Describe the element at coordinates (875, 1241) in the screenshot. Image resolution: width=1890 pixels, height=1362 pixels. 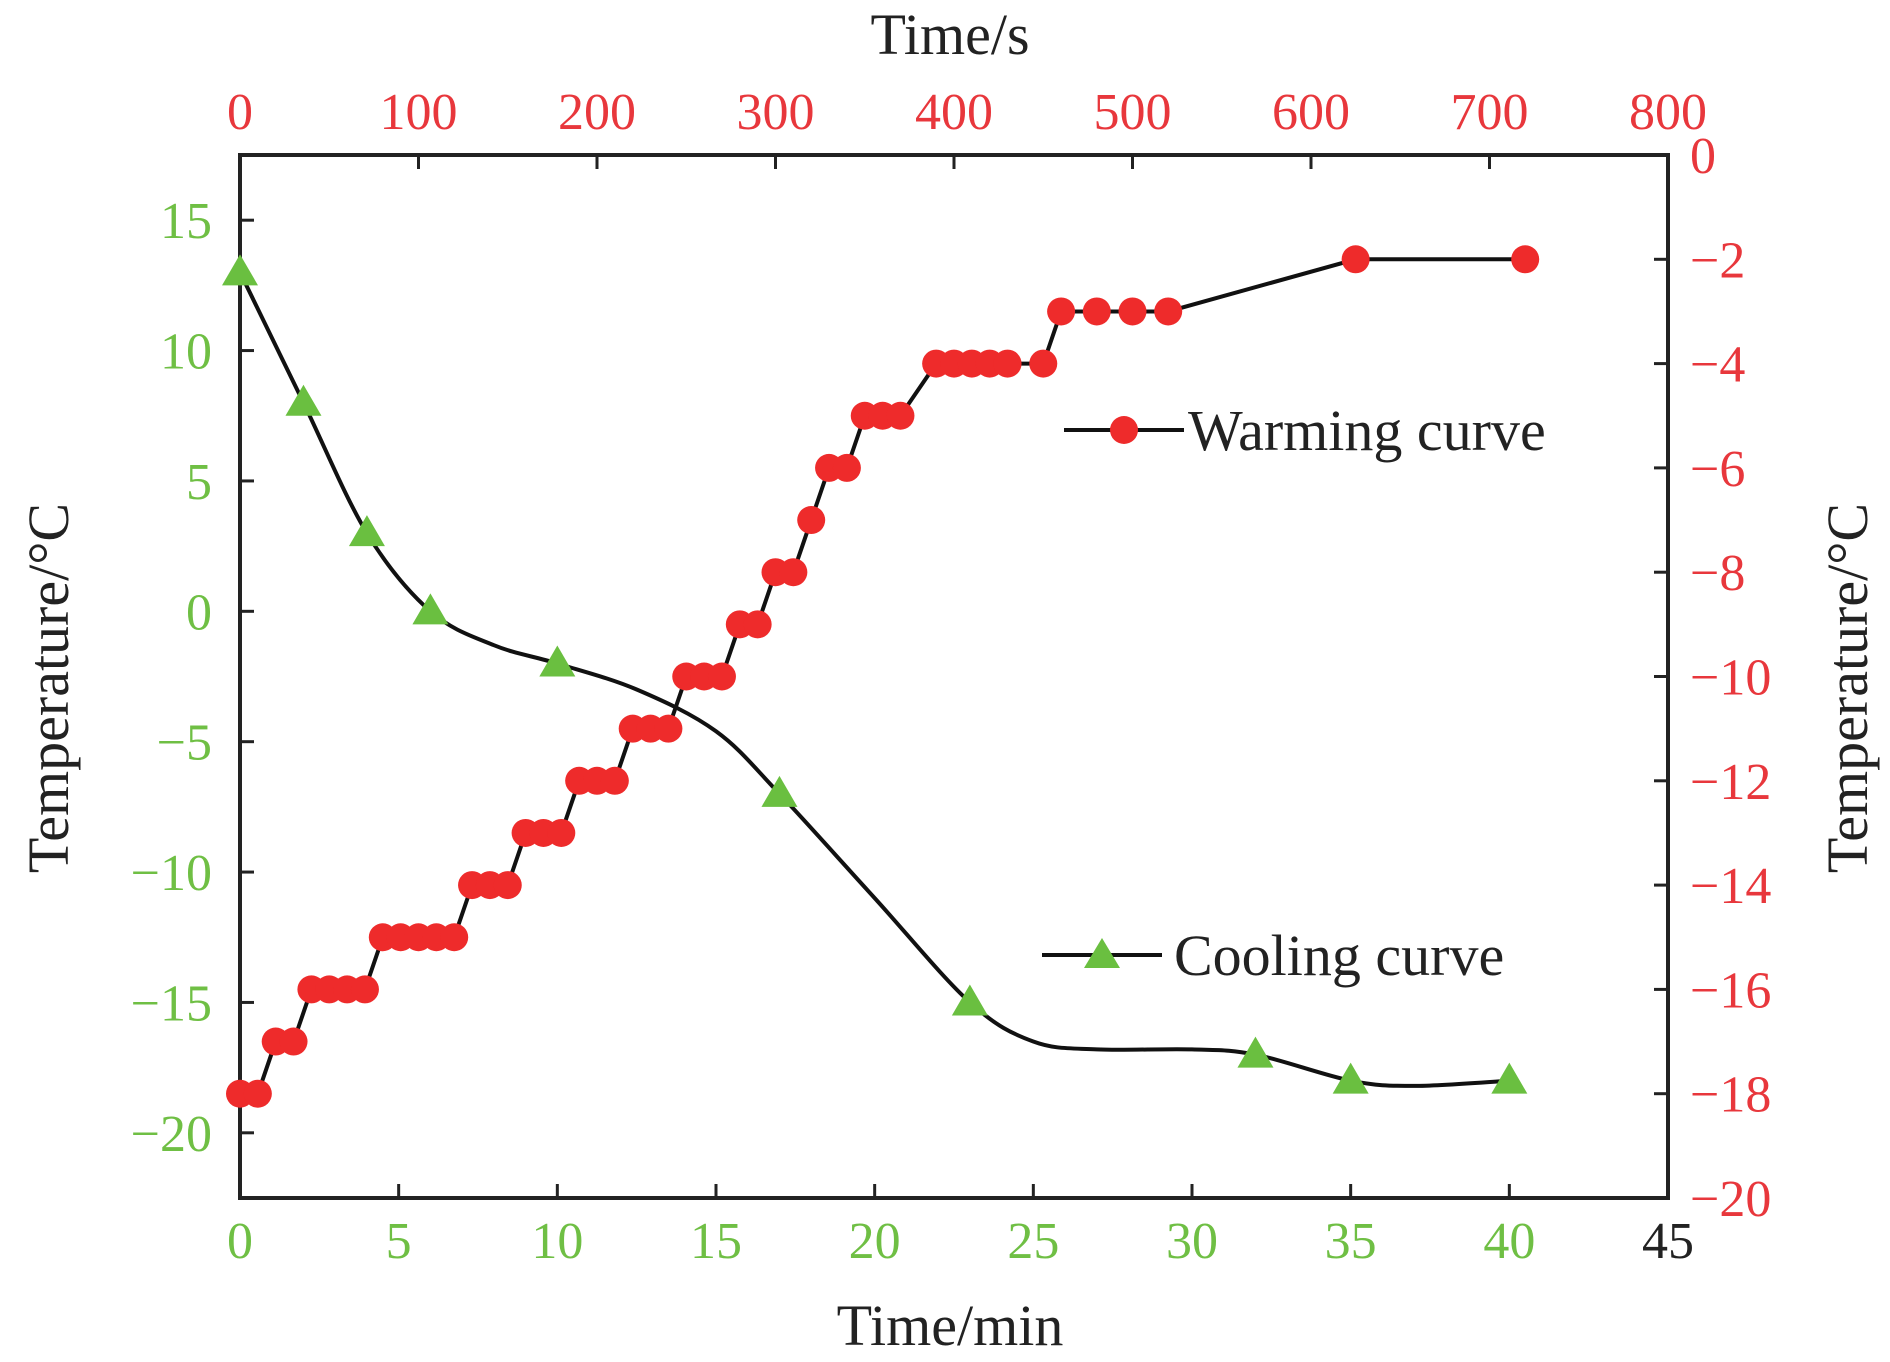
I see `x-bottom-tick-label: 20` at that location.